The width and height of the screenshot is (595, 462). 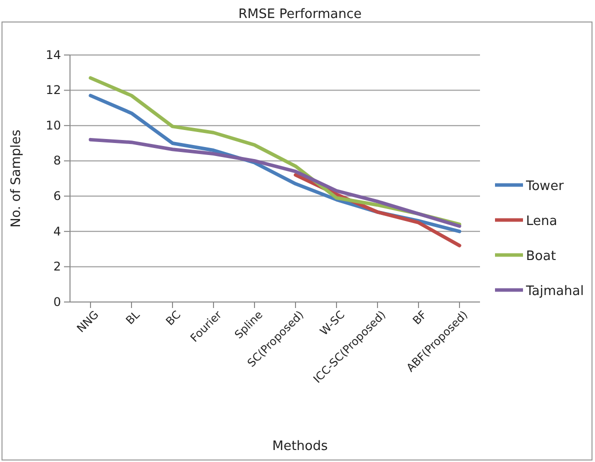 What do you see at coordinates (133, 318) in the screenshot?
I see `x-tick-label: BL` at bounding box center [133, 318].